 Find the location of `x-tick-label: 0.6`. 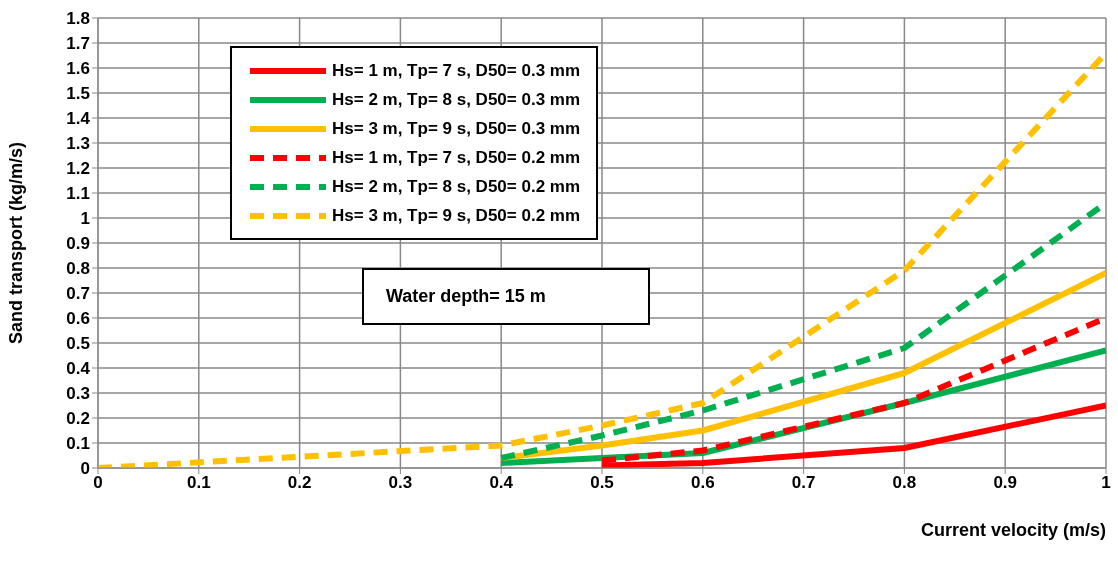

x-tick-label: 0.6 is located at coordinates (702, 483).